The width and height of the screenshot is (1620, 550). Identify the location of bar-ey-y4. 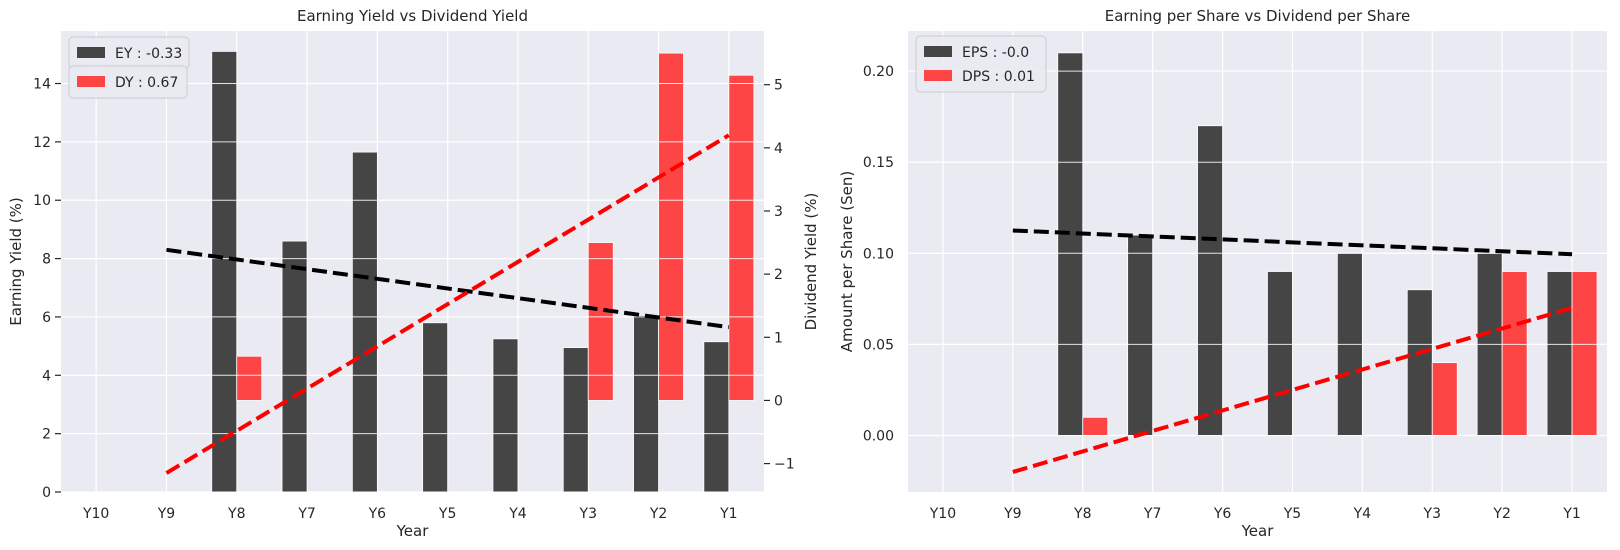
(505, 415).